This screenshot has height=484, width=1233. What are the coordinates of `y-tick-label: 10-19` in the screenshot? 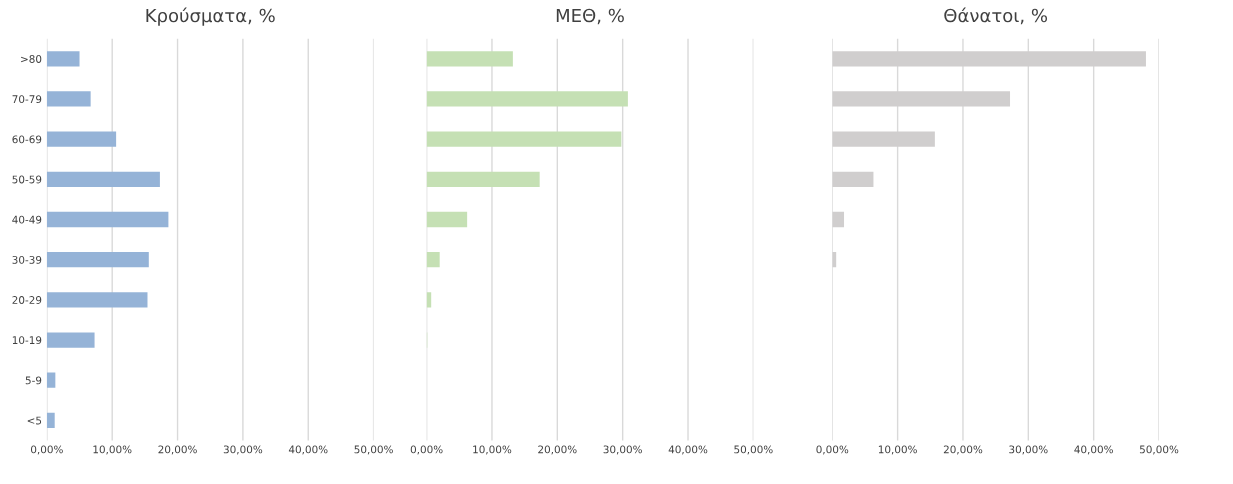 It's located at (27, 340).